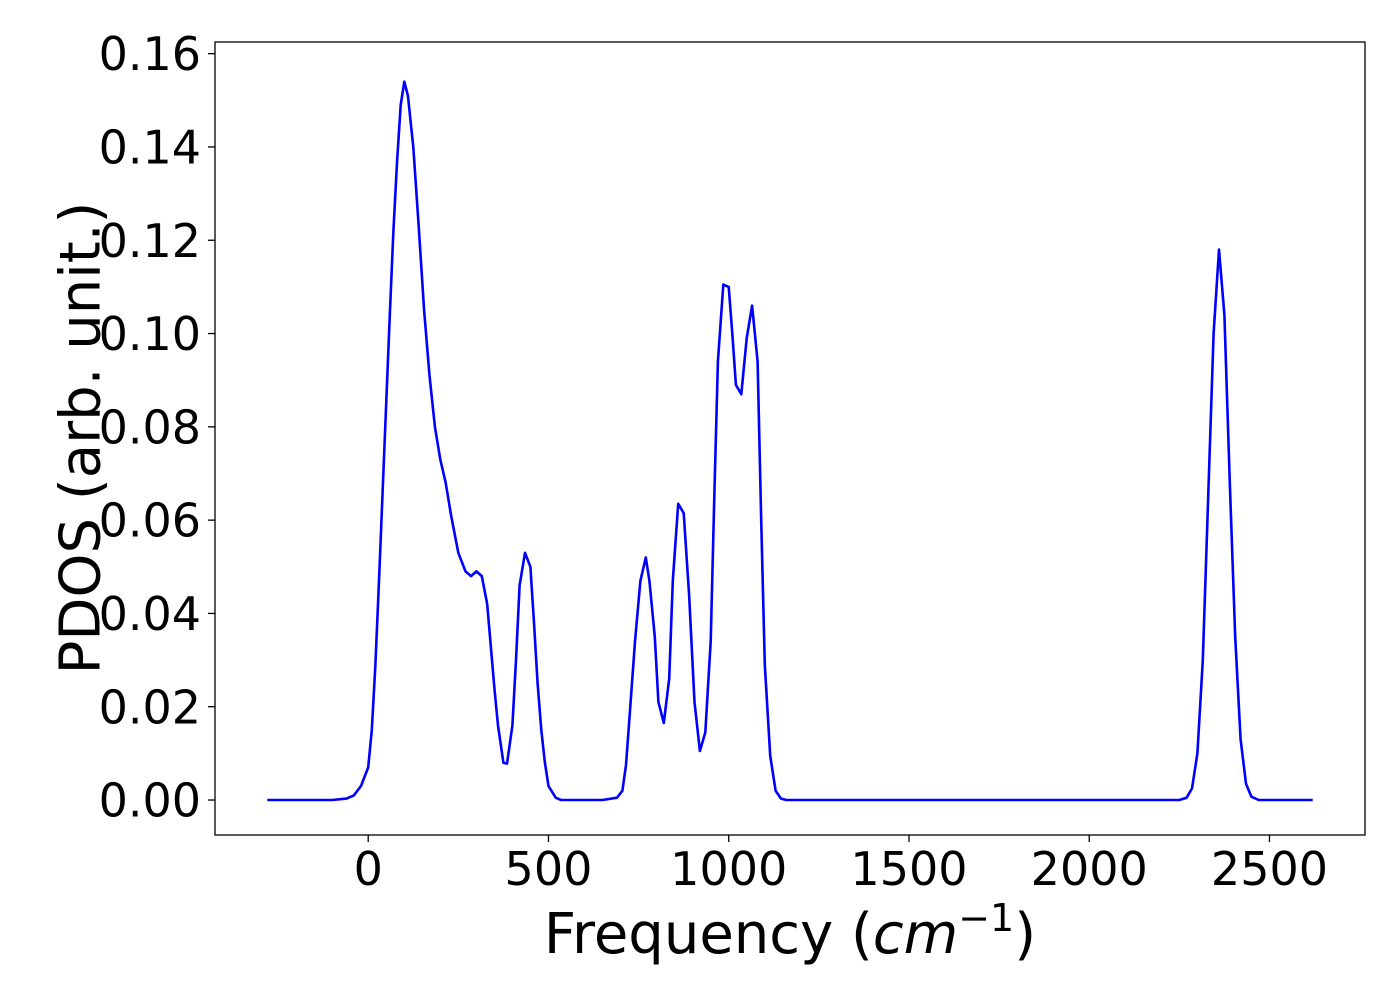 Image resolution: width=1400 pixels, height=1000 pixels. What do you see at coordinates (150, 427) in the screenshot?
I see `y-tick-label: 0.08` at bounding box center [150, 427].